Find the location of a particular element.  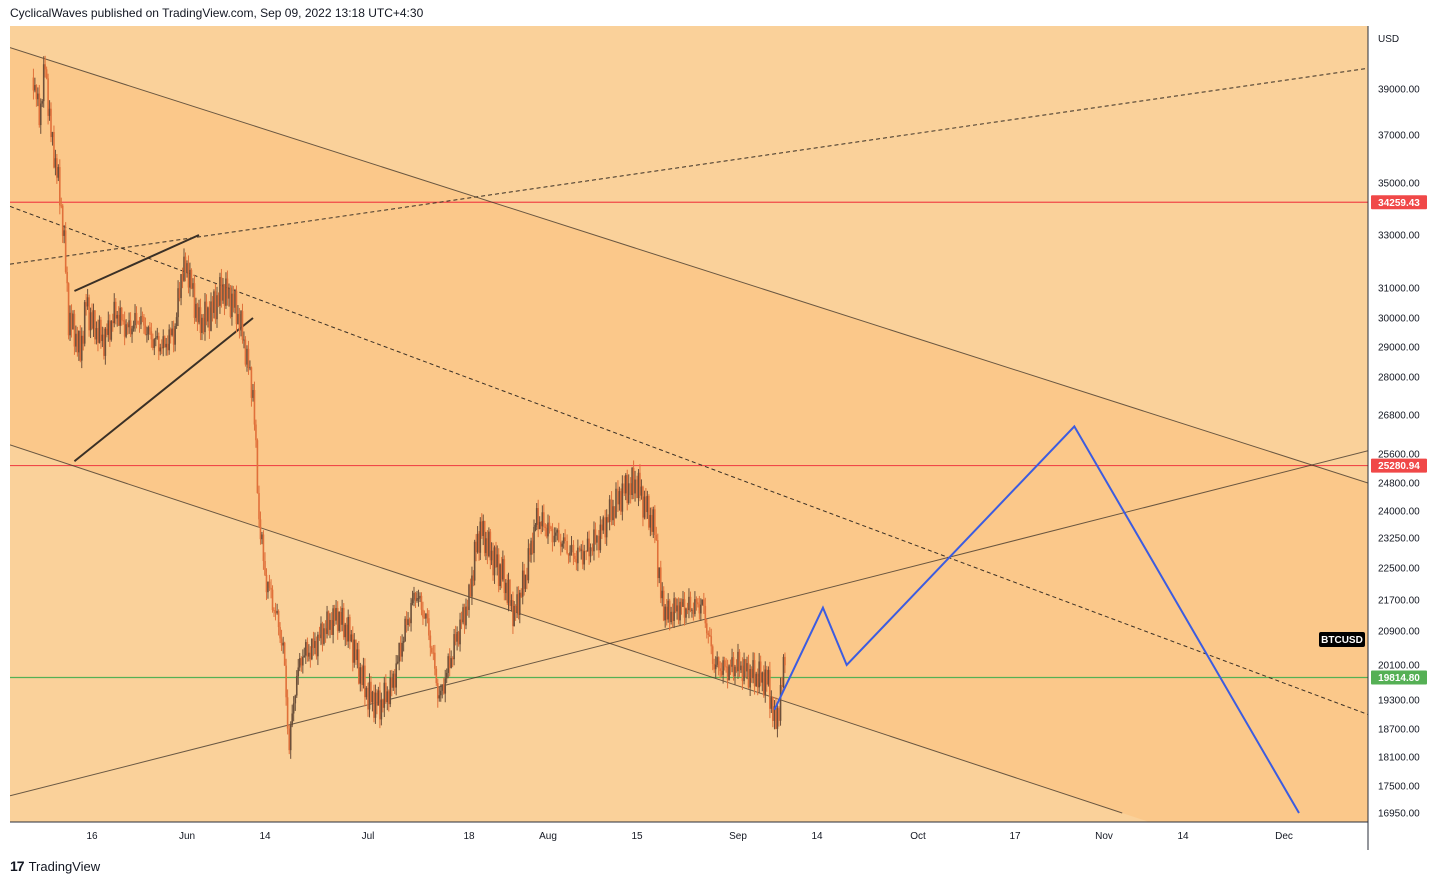

tradingview-brand-text: TradingView is located at coordinates (64, 866).